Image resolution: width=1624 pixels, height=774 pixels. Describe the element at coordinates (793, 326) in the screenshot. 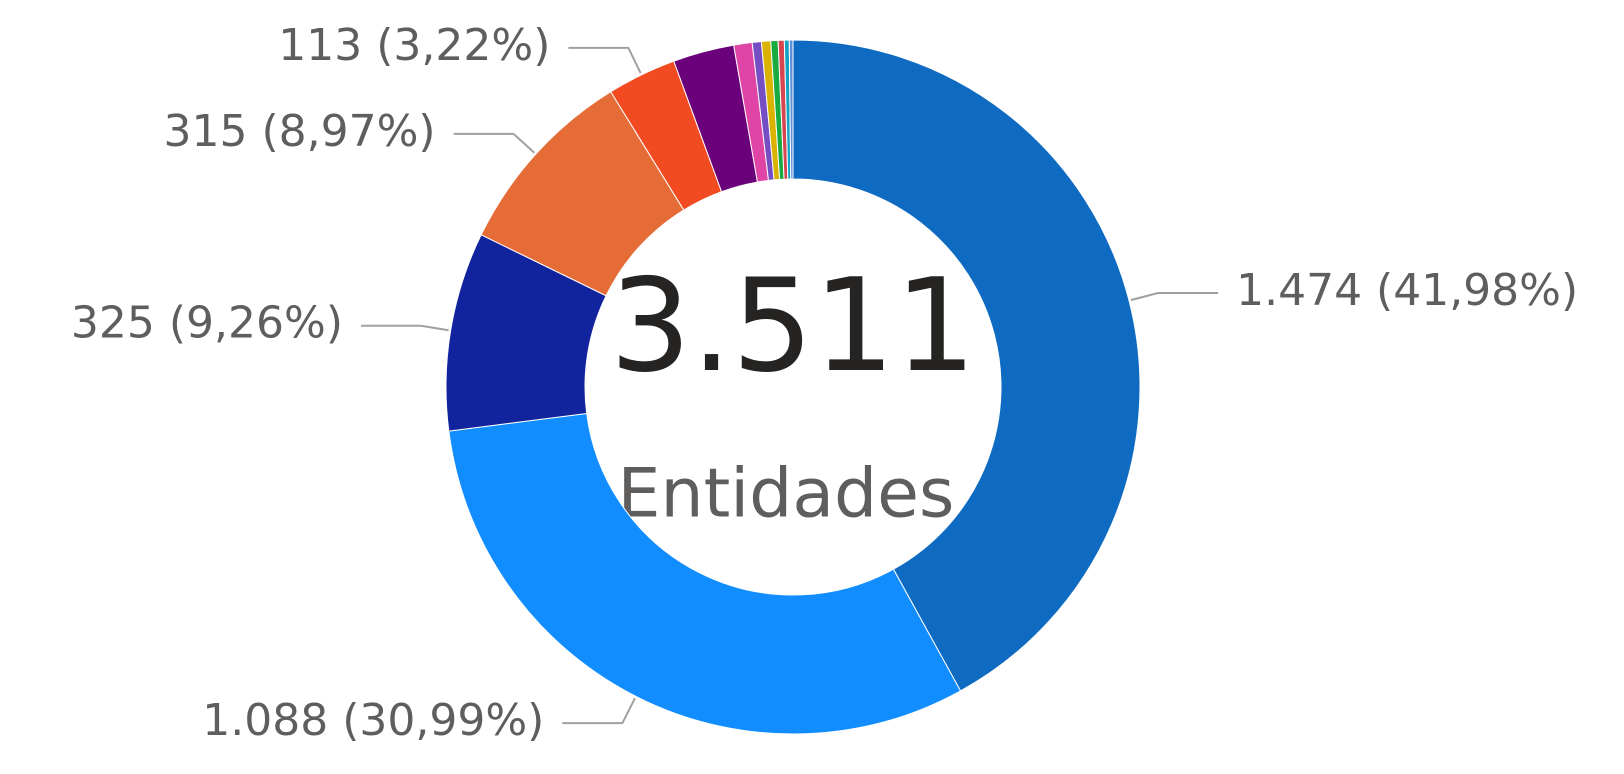

I see `center-value: 3.511` at that location.